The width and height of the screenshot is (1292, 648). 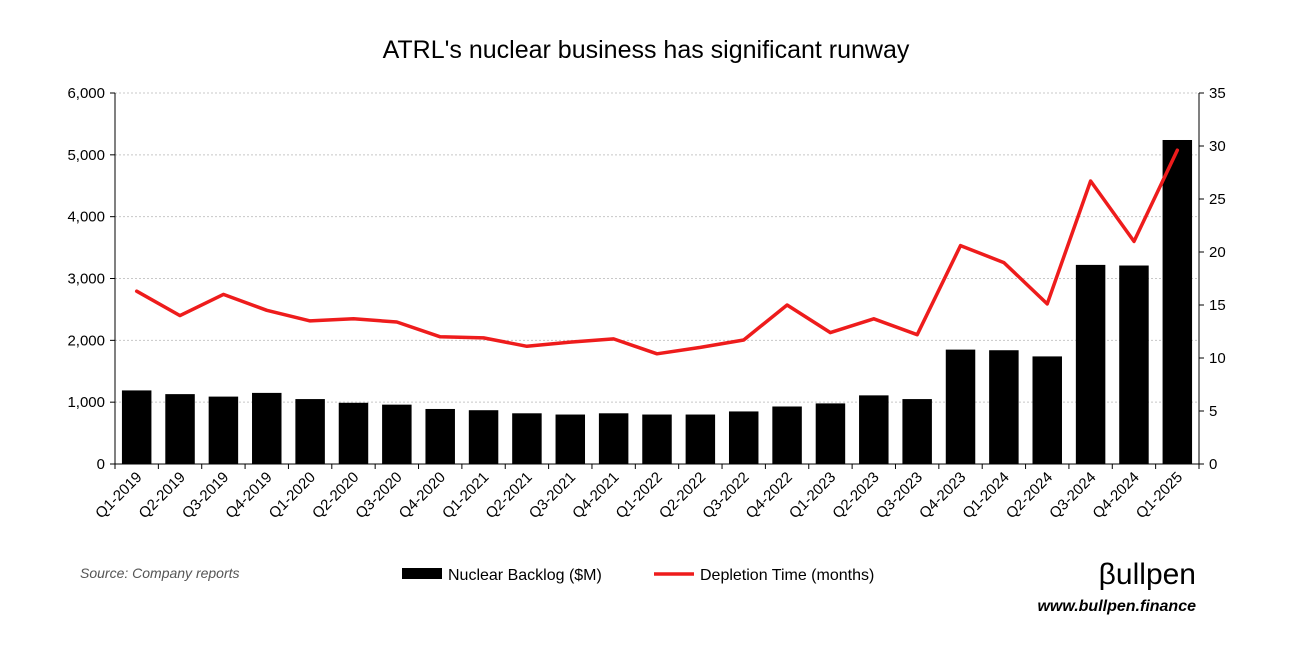 I want to click on left-tick-label: 4,000, so click(x=86, y=217).